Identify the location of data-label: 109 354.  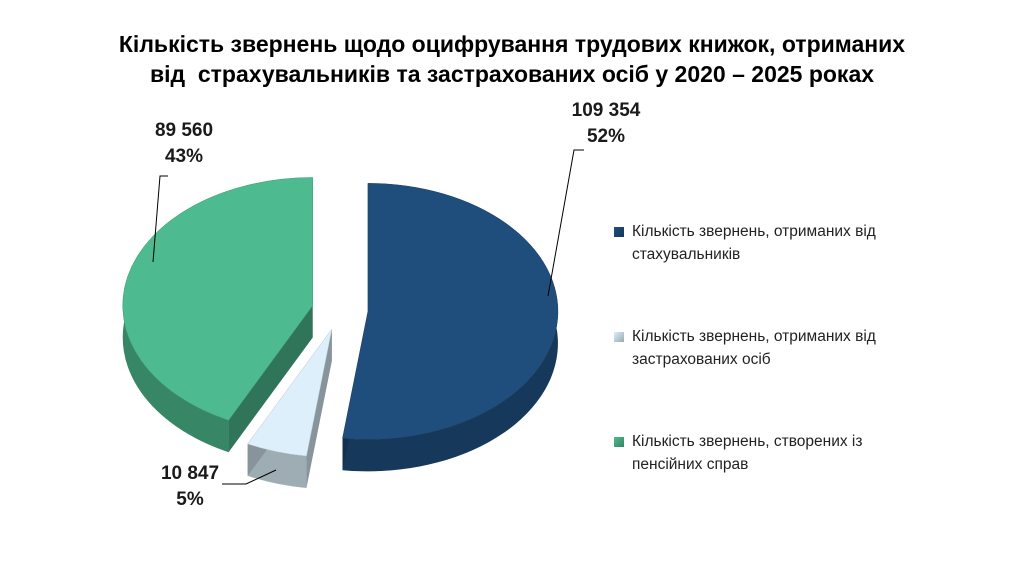
(606, 110).